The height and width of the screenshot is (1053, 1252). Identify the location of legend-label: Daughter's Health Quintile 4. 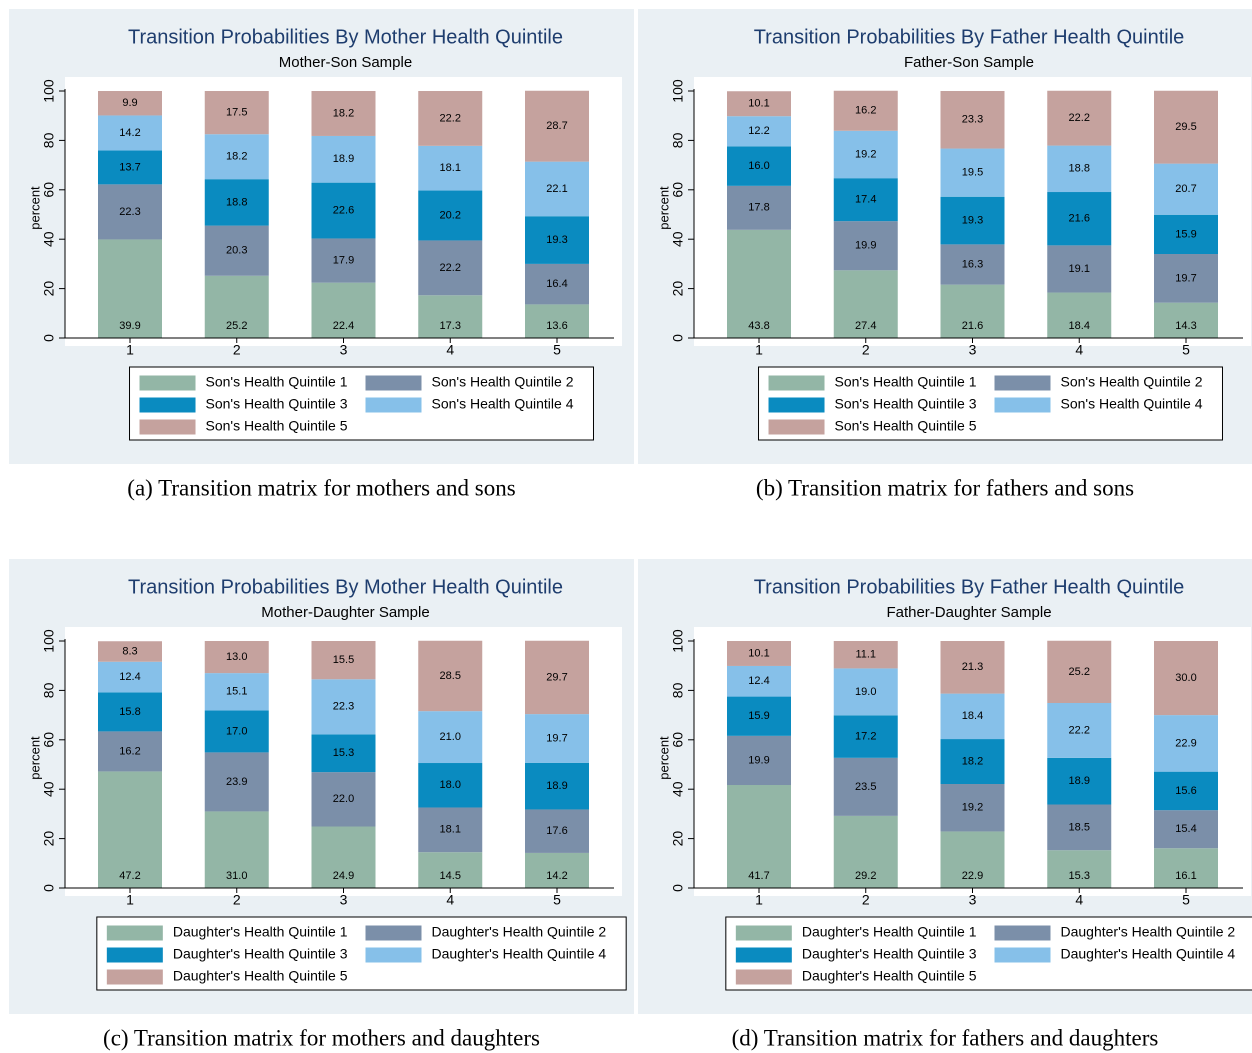
(1148, 954).